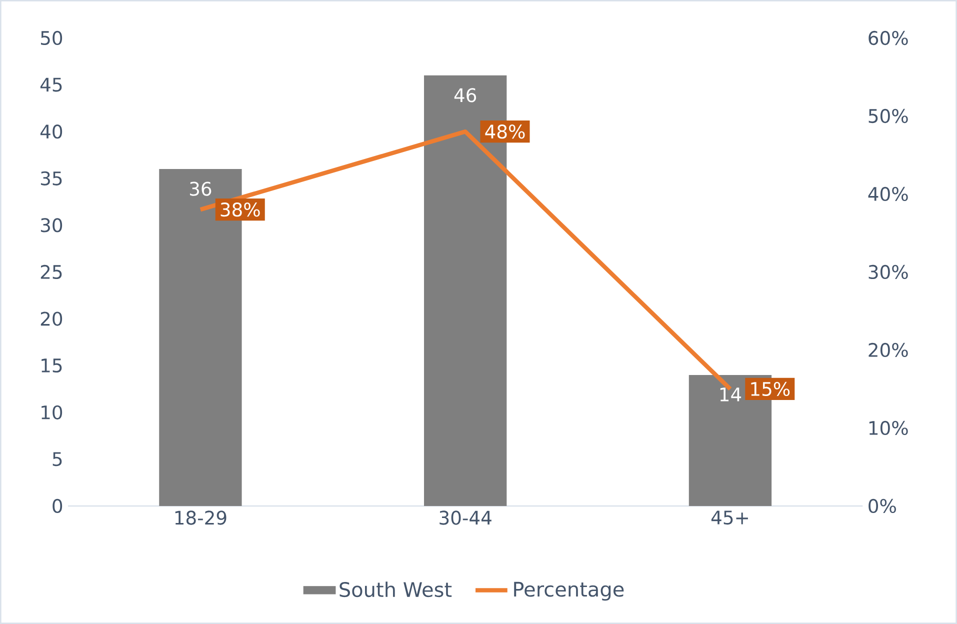  Describe the element at coordinates (465, 95) in the screenshot. I see `data-label: 46` at that location.